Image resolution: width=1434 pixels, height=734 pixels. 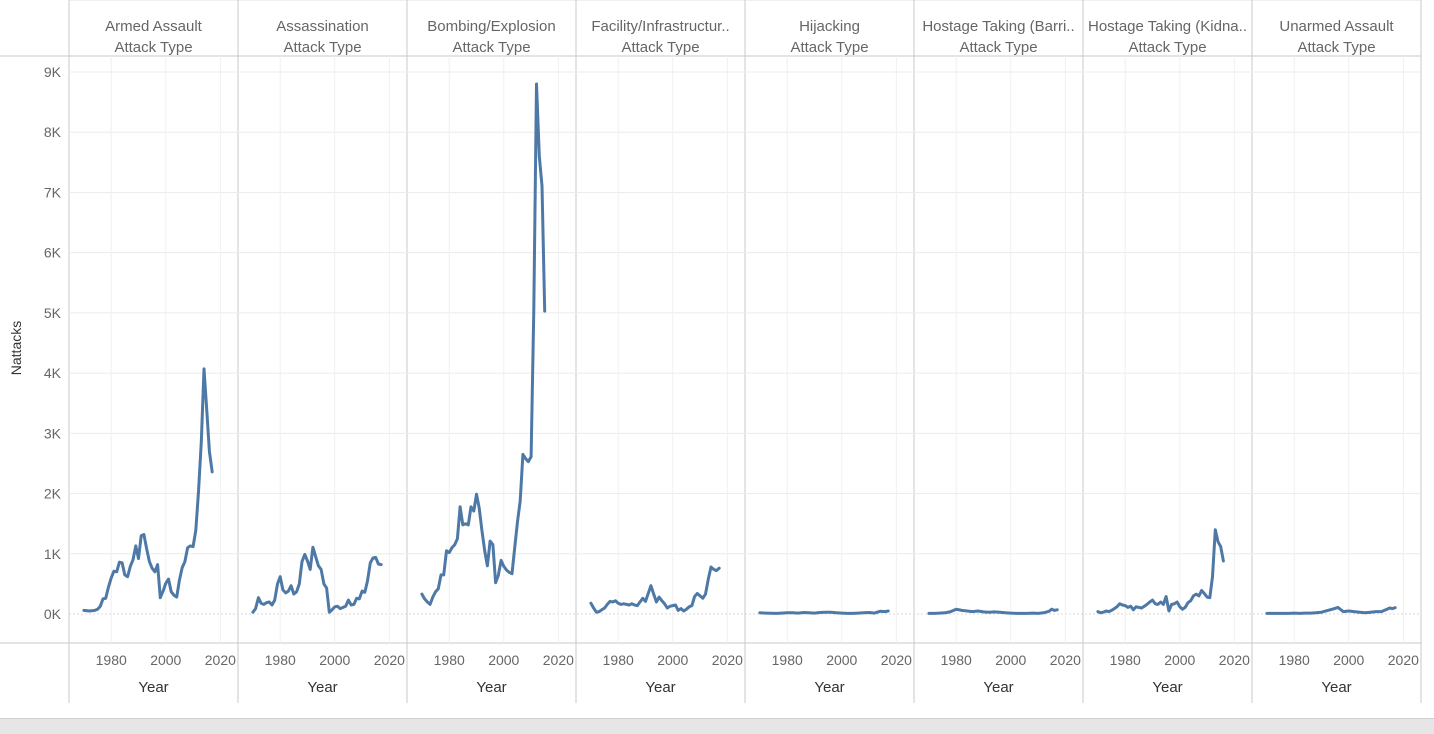 I want to click on panel-header-name: Unarmed Assault, so click(x=1336, y=26).